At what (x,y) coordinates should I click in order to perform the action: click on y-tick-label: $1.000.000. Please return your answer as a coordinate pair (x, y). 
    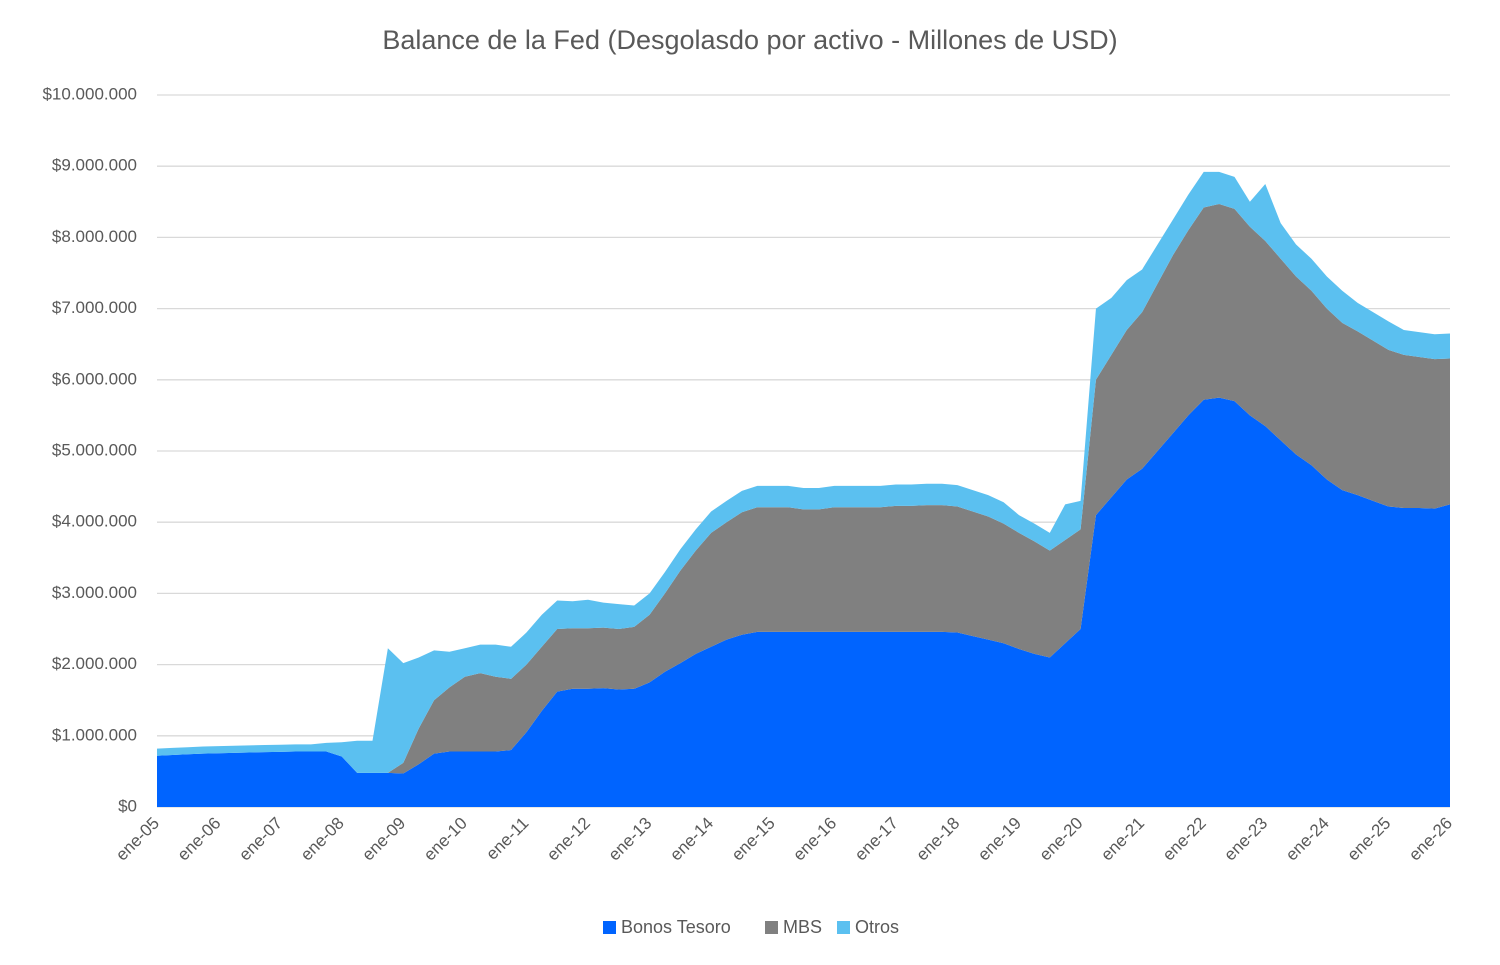
    Looking at the image, I should click on (94, 734).